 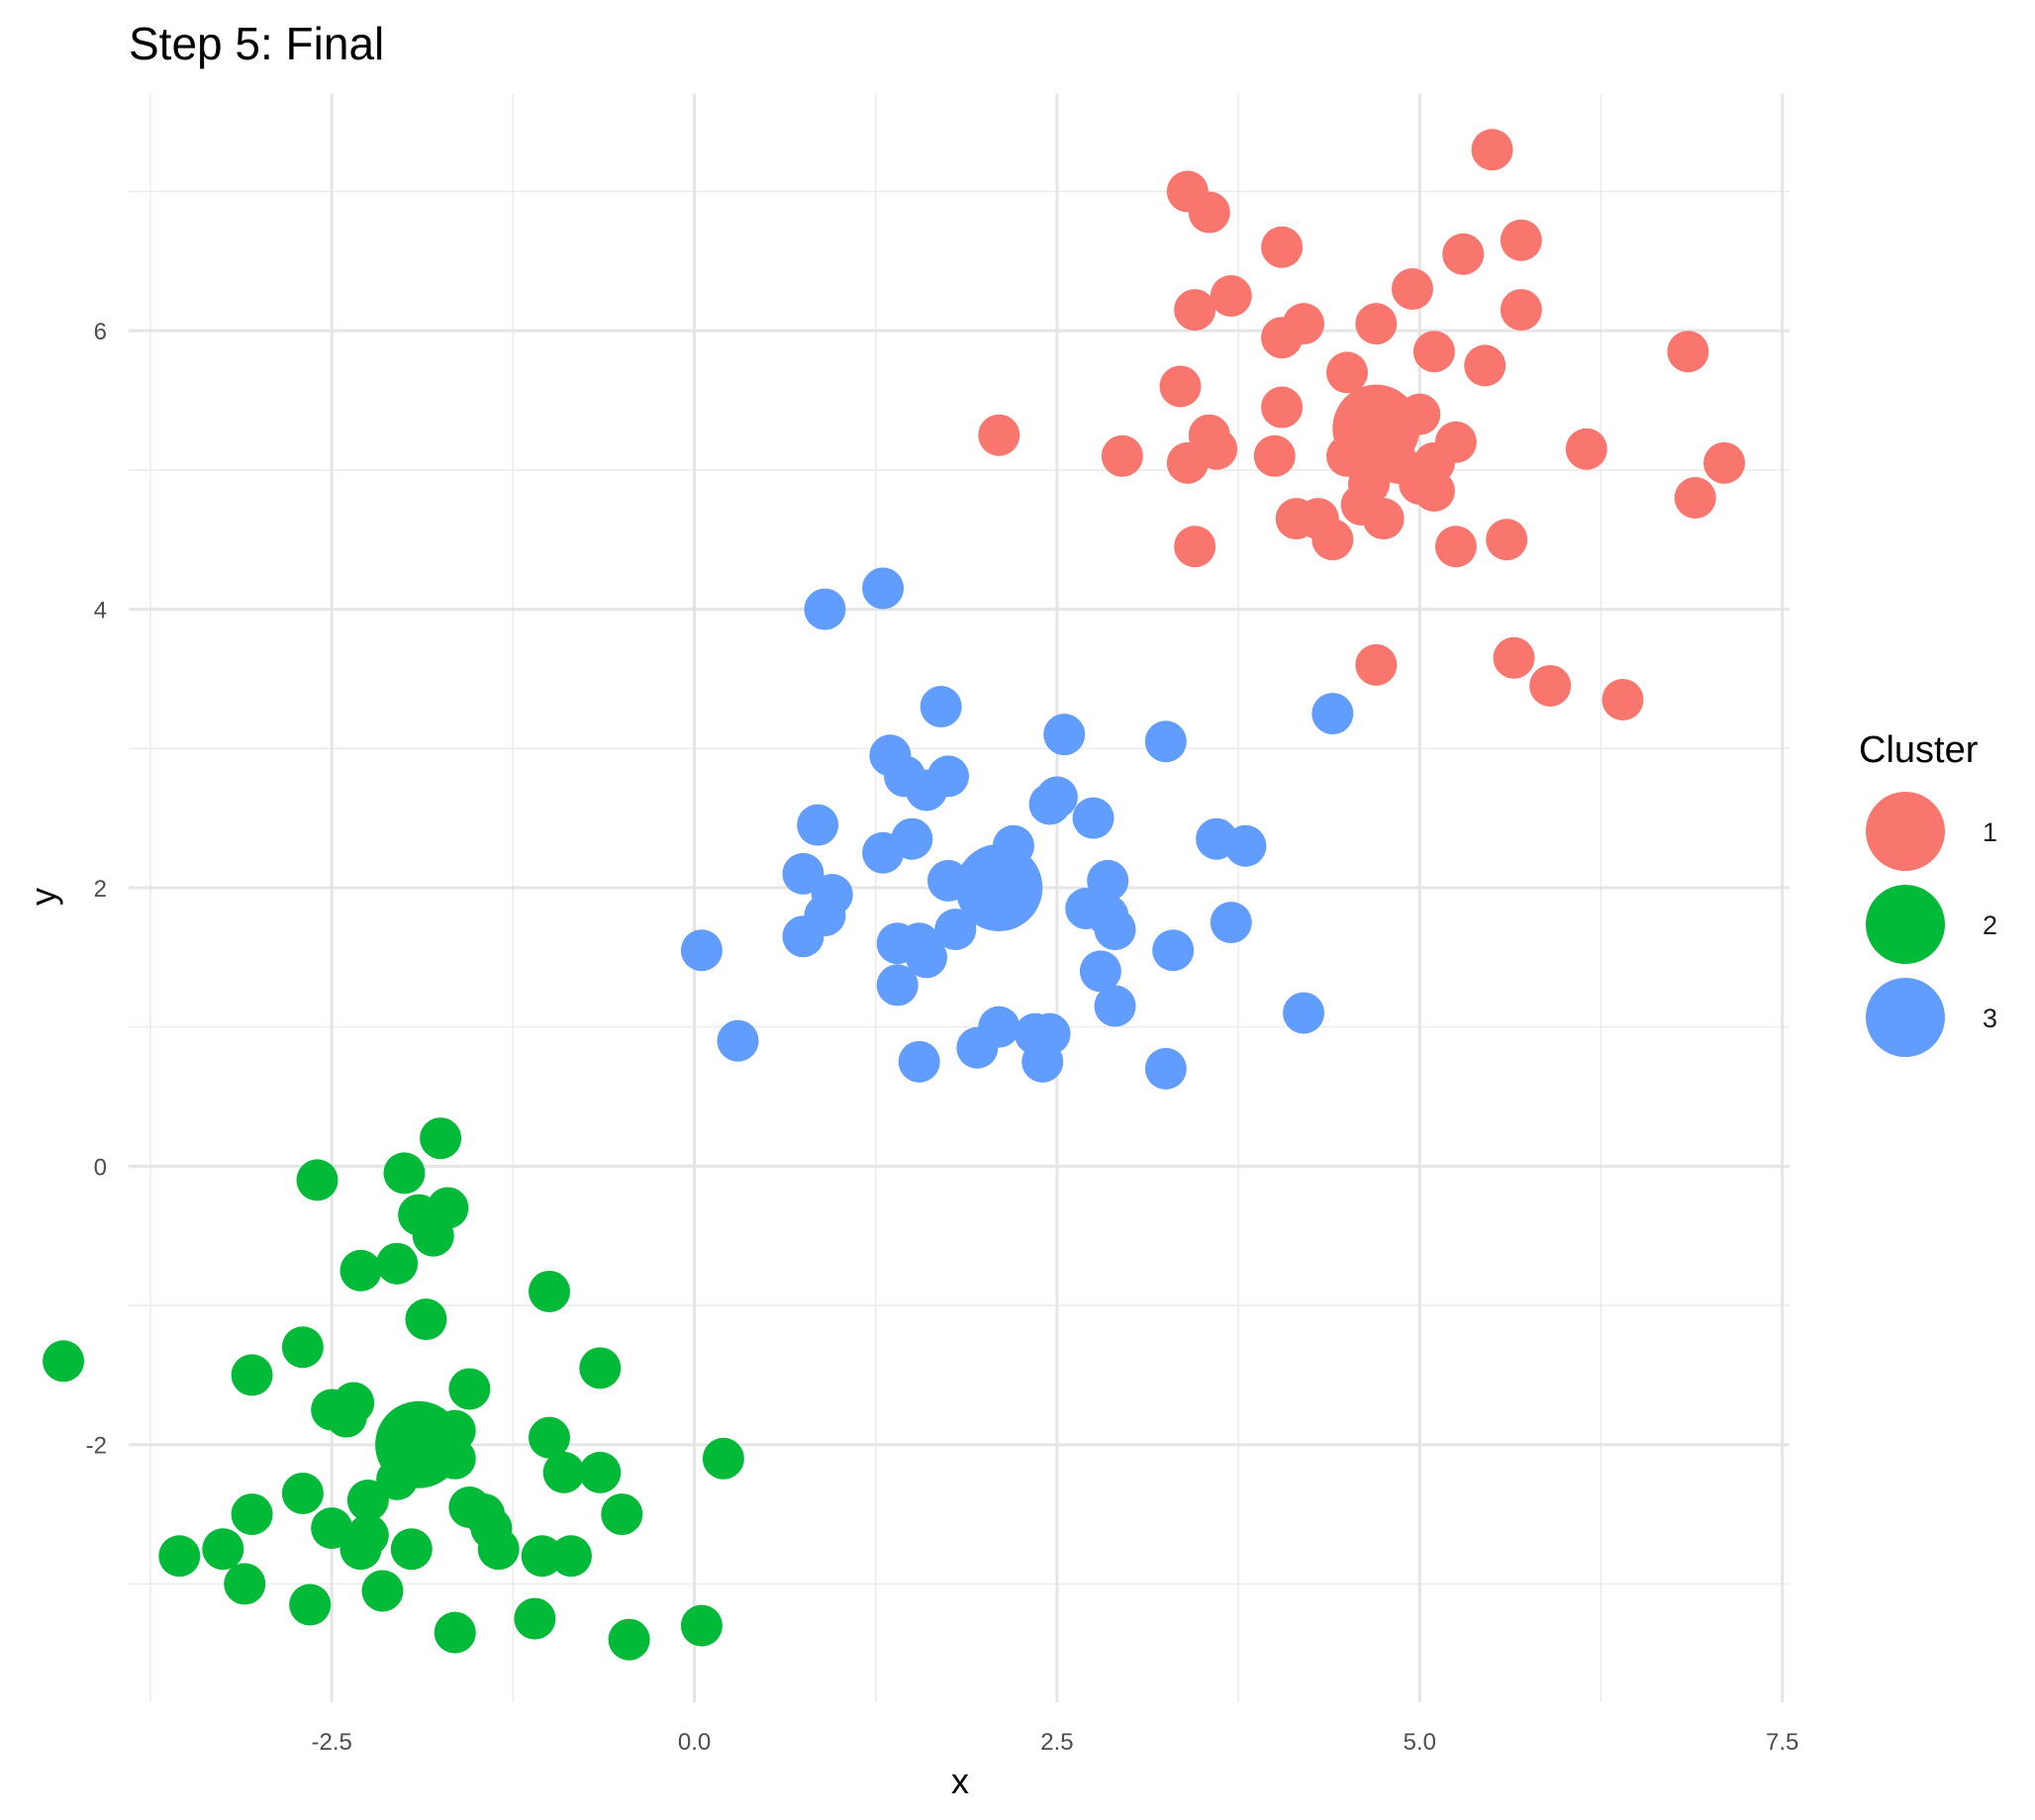 I want to click on x-axis-title: x, so click(x=960, y=1781).